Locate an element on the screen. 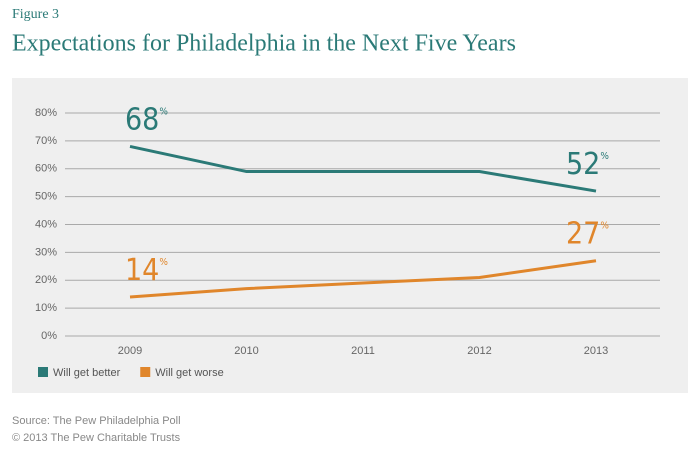  x-tick-label: 2013 is located at coordinates (596, 351).